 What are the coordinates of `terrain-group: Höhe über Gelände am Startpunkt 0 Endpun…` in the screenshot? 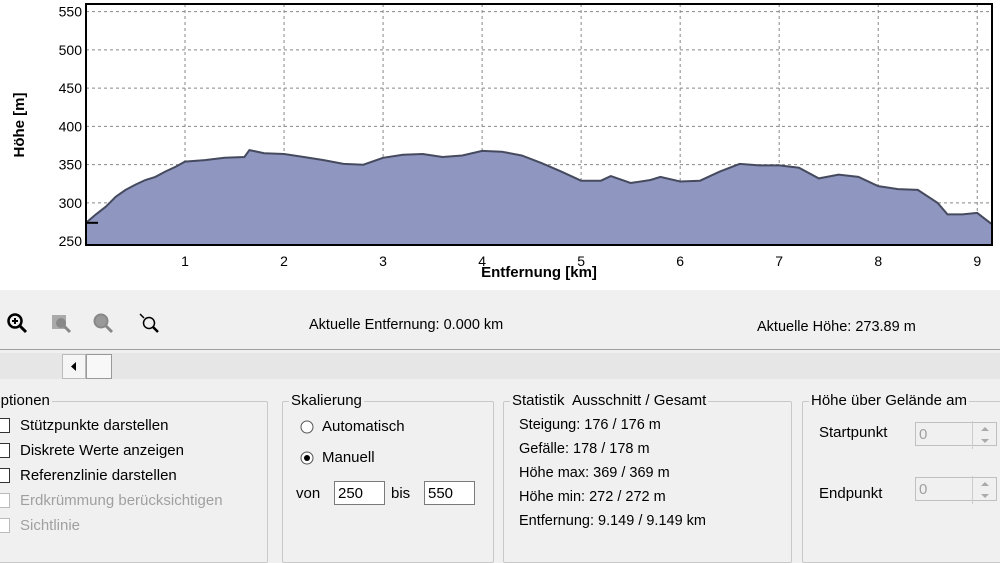 It's located at (901, 477).